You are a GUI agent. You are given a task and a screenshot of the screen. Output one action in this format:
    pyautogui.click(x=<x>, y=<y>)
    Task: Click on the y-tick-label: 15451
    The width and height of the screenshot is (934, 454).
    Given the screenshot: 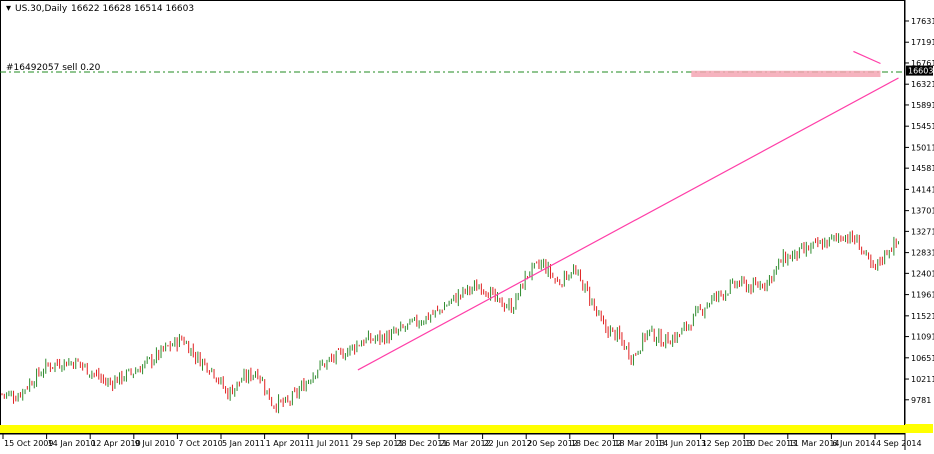 What is the action you would take?
    pyautogui.click(x=922, y=126)
    